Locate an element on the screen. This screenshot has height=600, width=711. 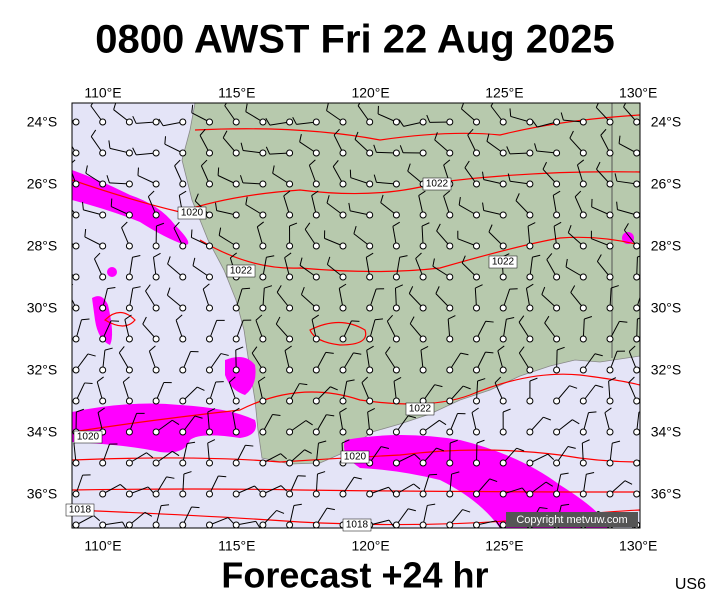
longitude-label: 130°E is located at coordinates (638, 93).